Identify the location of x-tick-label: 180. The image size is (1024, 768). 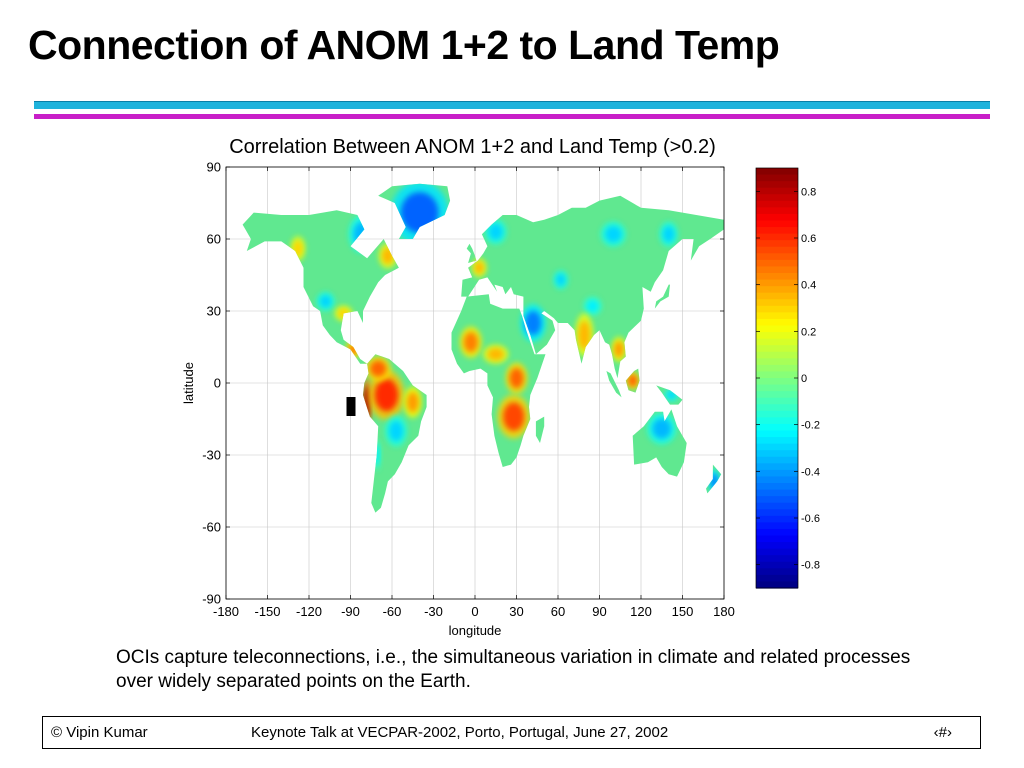
(724, 611).